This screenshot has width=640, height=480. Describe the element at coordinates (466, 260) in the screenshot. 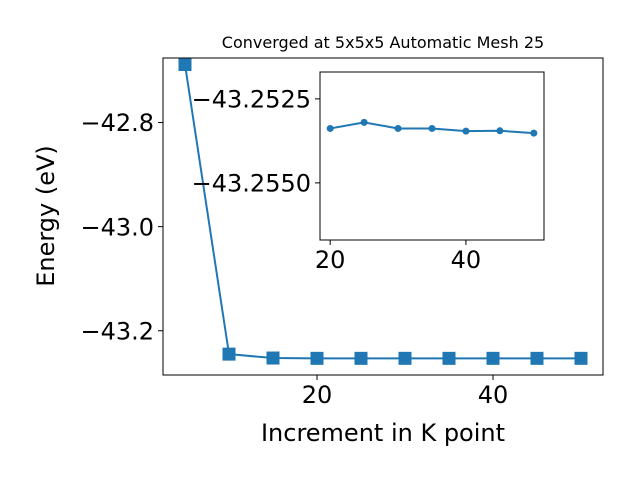

I see `inset-x-tick-label: 40` at that location.